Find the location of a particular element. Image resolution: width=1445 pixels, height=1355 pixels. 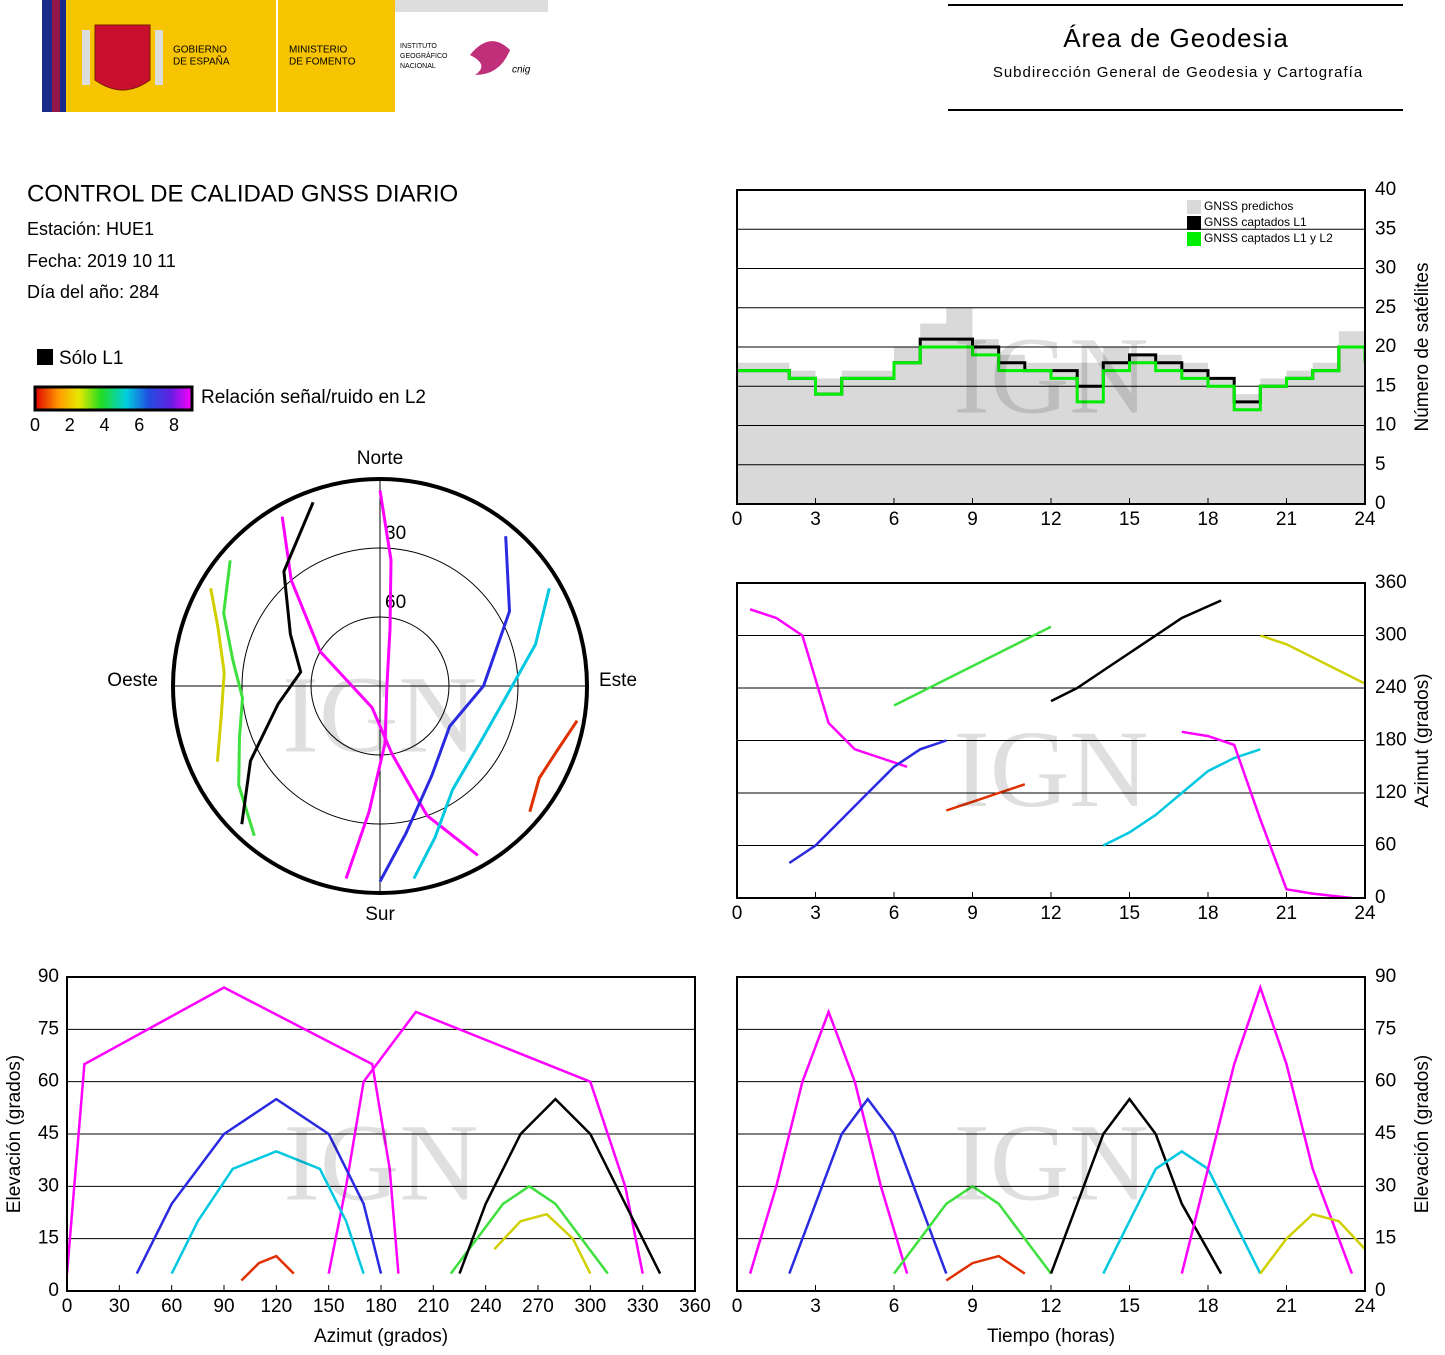

x-tick-label: 9 is located at coordinates (972, 1306).